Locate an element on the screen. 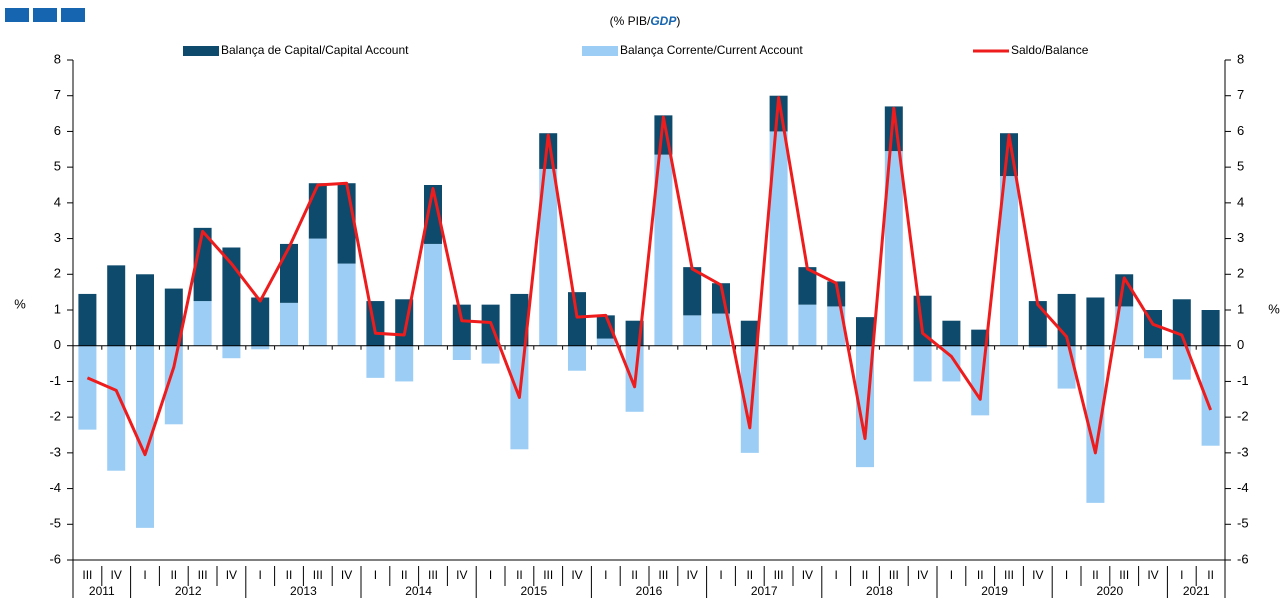 The height and width of the screenshot is (598, 1283). year-label: 2021 is located at coordinates (1196, 591).